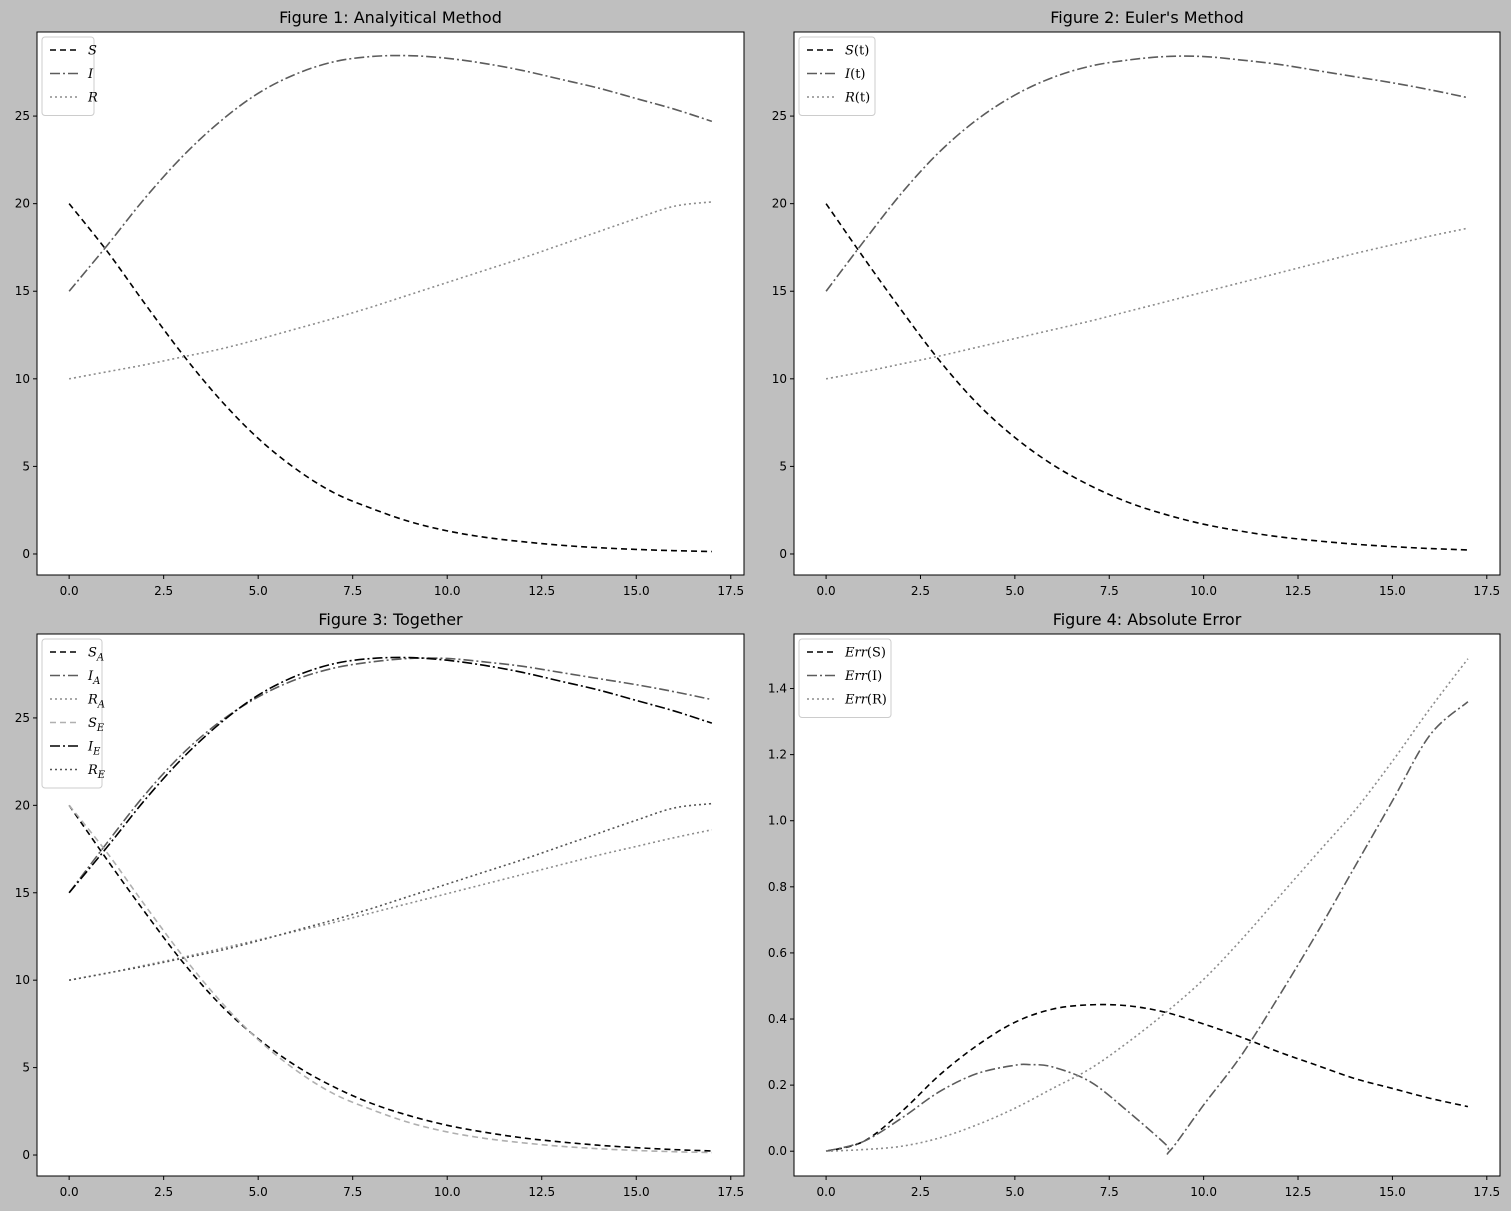 Image resolution: width=1511 pixels, height=1211 pixels. I want to click on legend-label: RA, so click(96, 702).